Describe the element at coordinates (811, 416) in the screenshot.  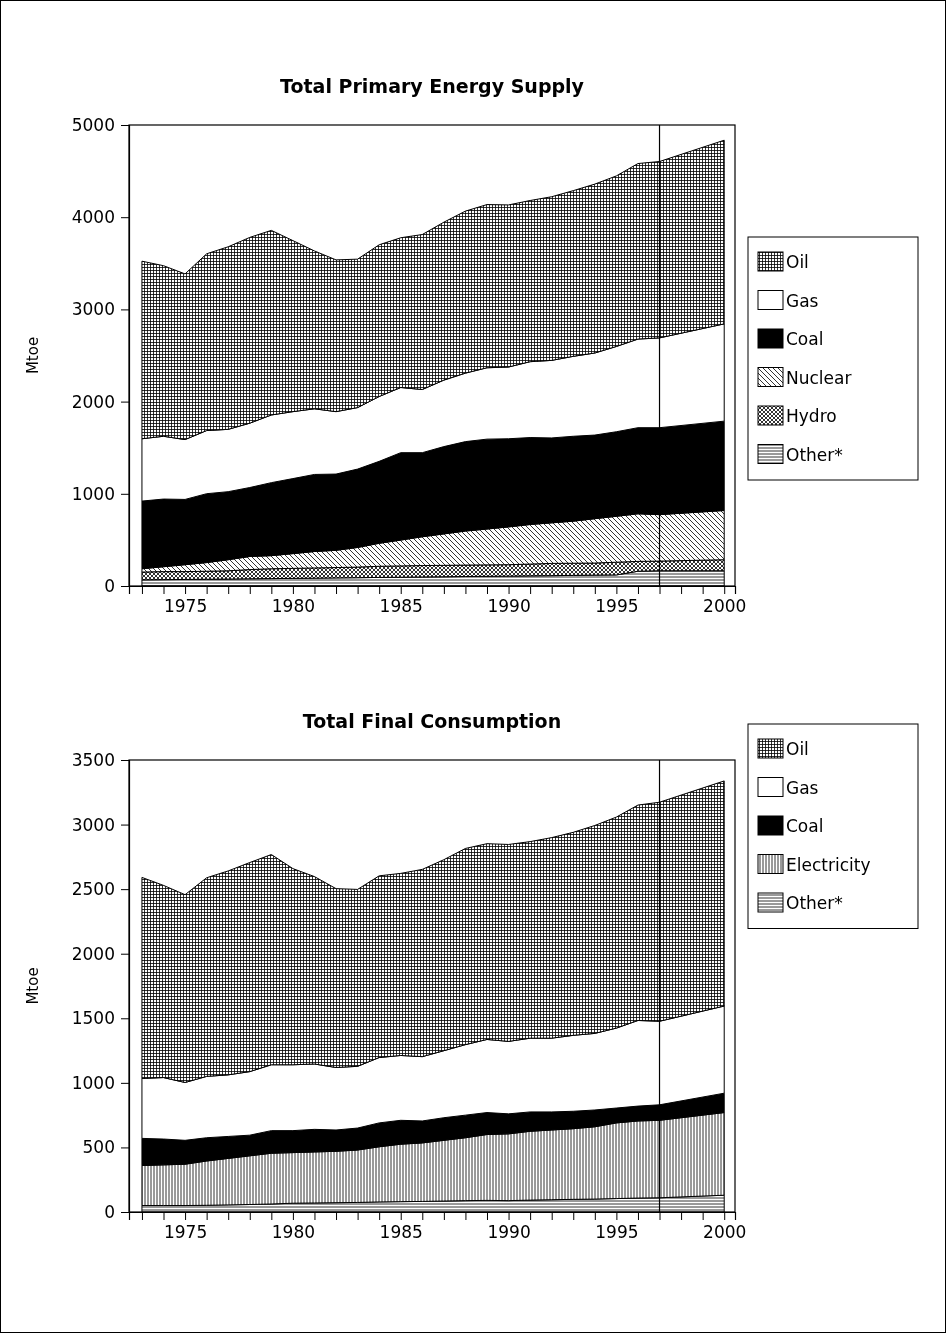
I see `legend-label: Hydro` at that location.